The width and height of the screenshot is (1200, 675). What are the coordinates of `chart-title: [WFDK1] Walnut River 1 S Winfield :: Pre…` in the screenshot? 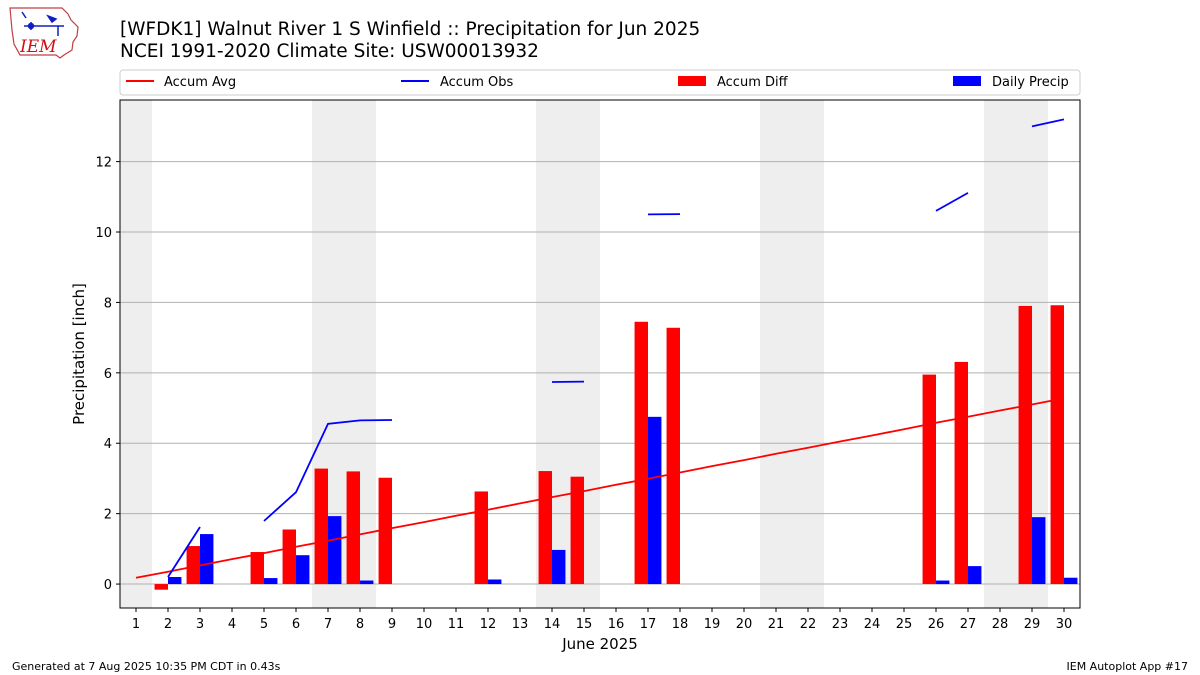 It's located at (410, 29).